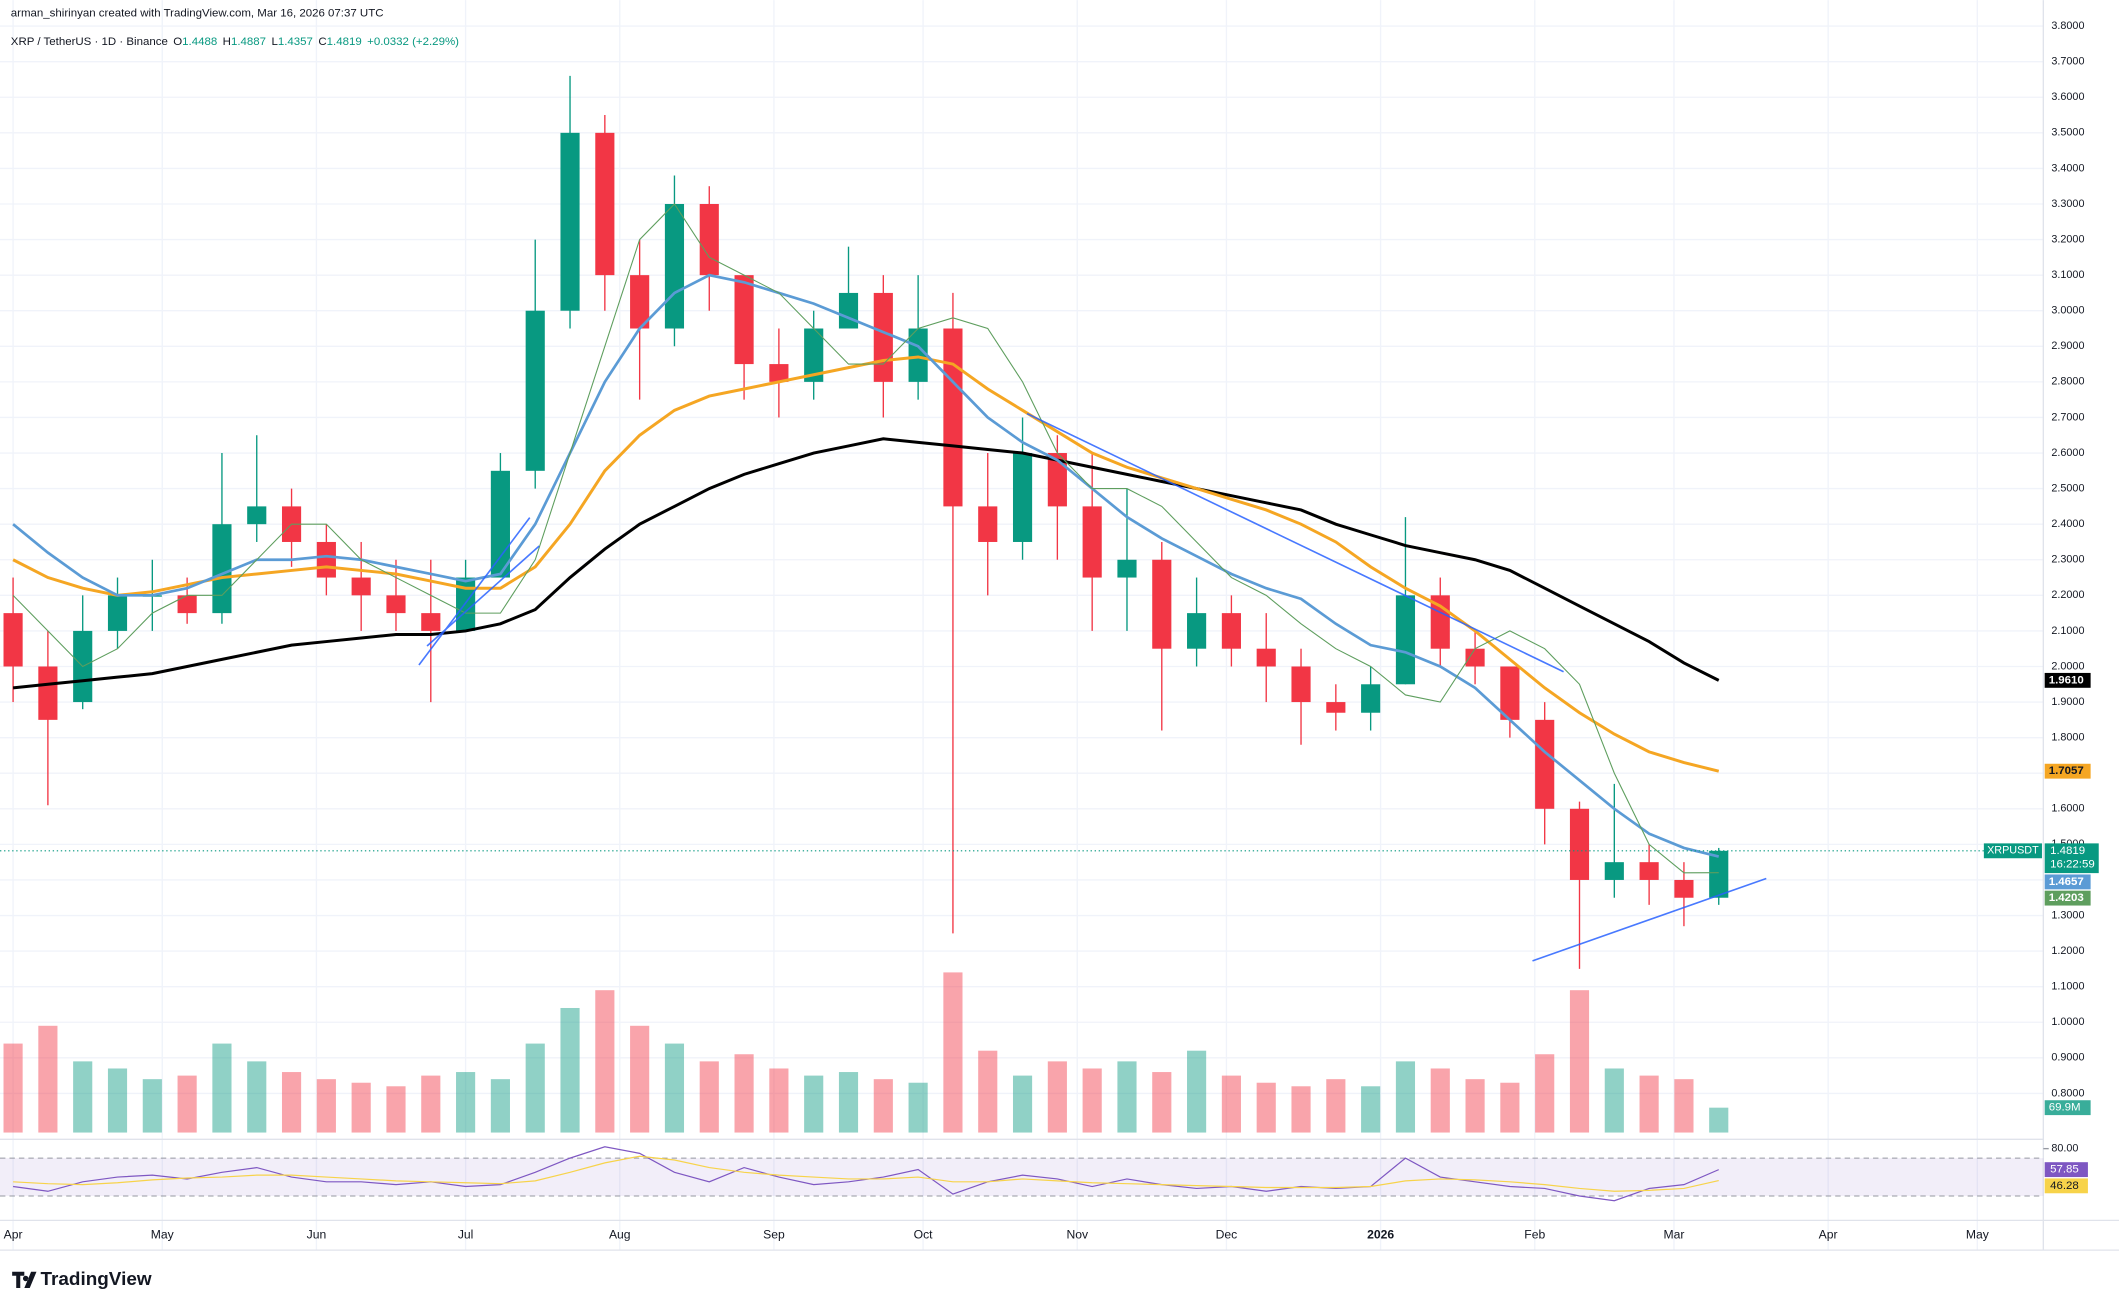 This screenshot has width=2119, height=1311. Describe the element at coordinates (2064, 1148) in the screenshot. I see `rsi-tick-label: 80.00` at that location.